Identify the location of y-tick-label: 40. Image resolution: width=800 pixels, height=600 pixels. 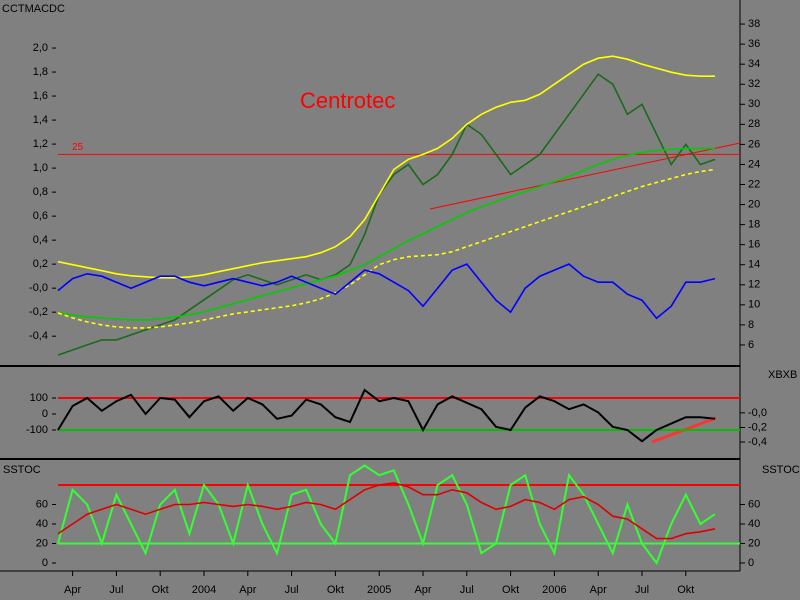
(42, 524).